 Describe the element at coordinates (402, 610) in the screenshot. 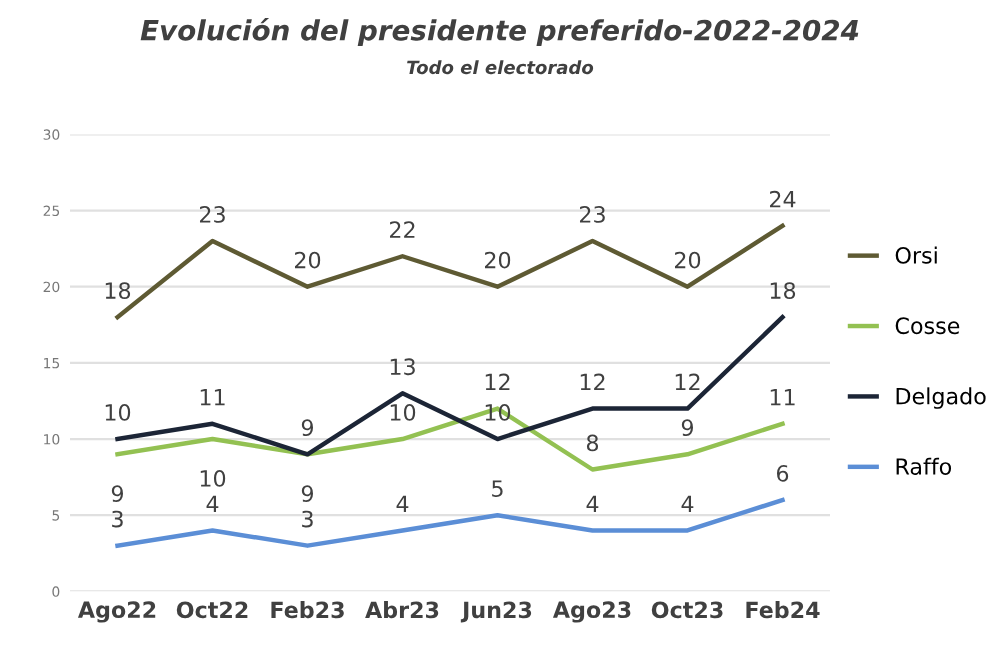

I see `x-tick-label: Abr23` at that location.